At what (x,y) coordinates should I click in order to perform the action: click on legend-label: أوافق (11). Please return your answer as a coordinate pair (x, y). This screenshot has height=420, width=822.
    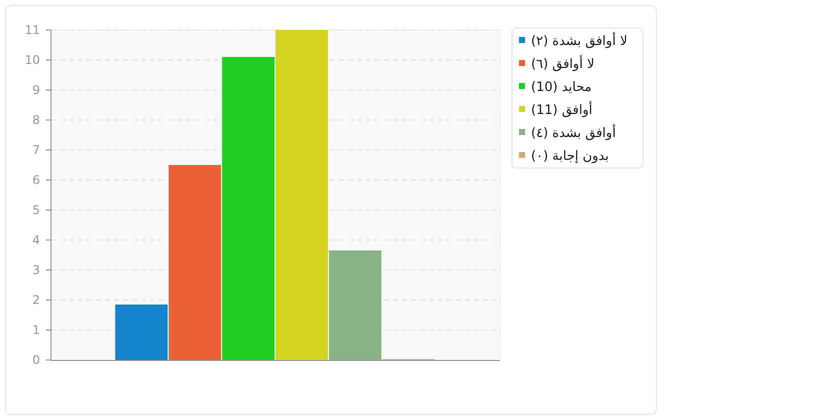
    Looking at the image, I should click on (561, 109).